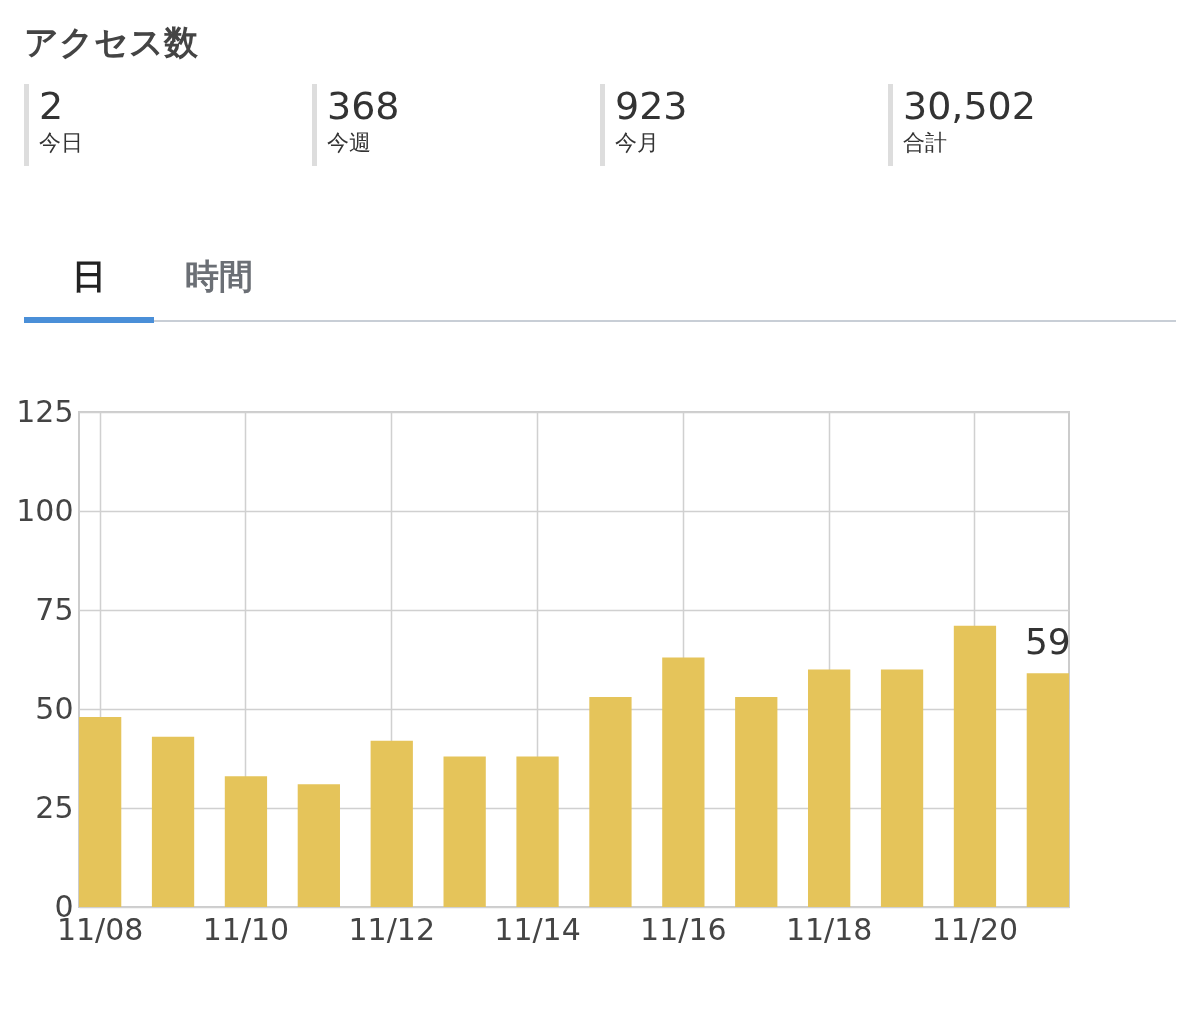  What do you see at coordinates (54, 807) in the screenshot?
I see `y-tick-label: 25` at bounding box center [54, 807].